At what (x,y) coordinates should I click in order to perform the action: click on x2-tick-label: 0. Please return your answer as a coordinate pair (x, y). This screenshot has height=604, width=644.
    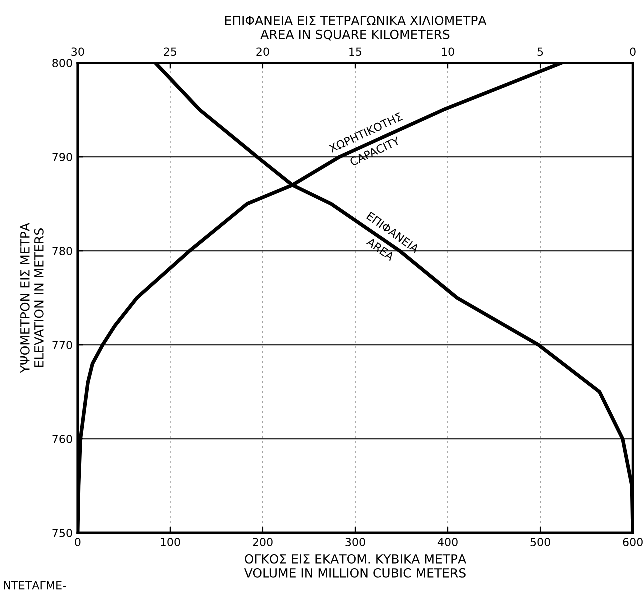
    Looking at the image, I should click on (633, 52).